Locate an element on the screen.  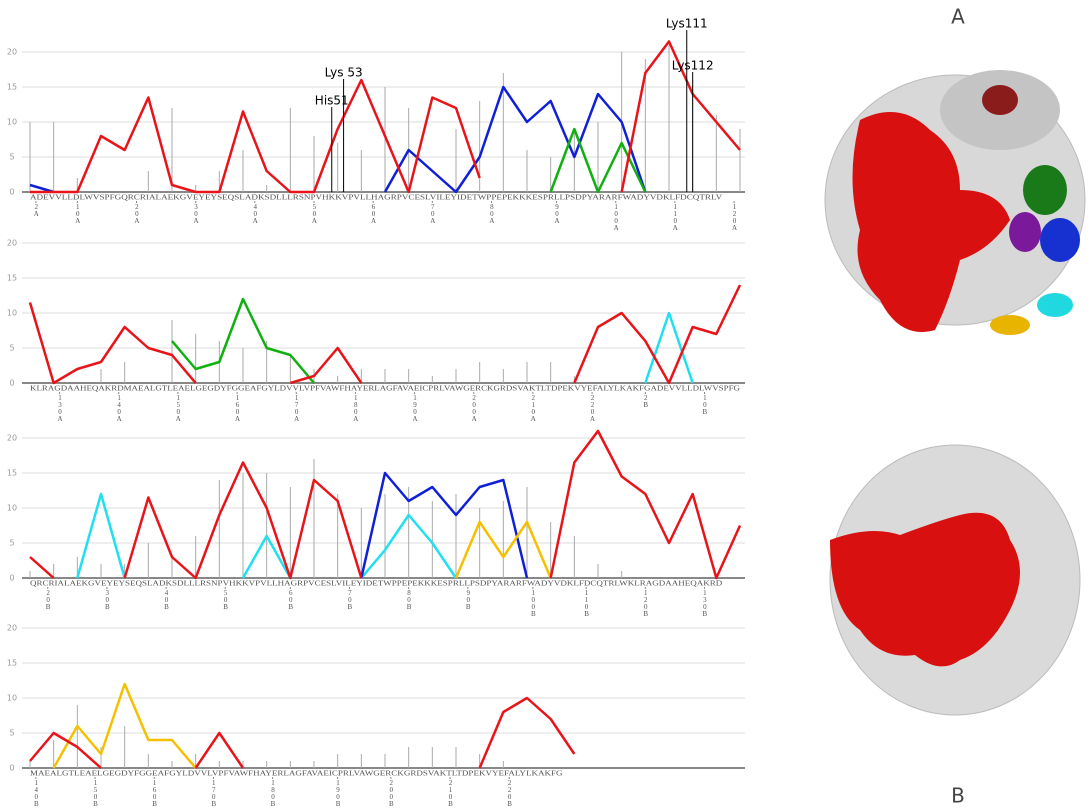
x-tick-label: 210B is located at coordinates (450, 793).